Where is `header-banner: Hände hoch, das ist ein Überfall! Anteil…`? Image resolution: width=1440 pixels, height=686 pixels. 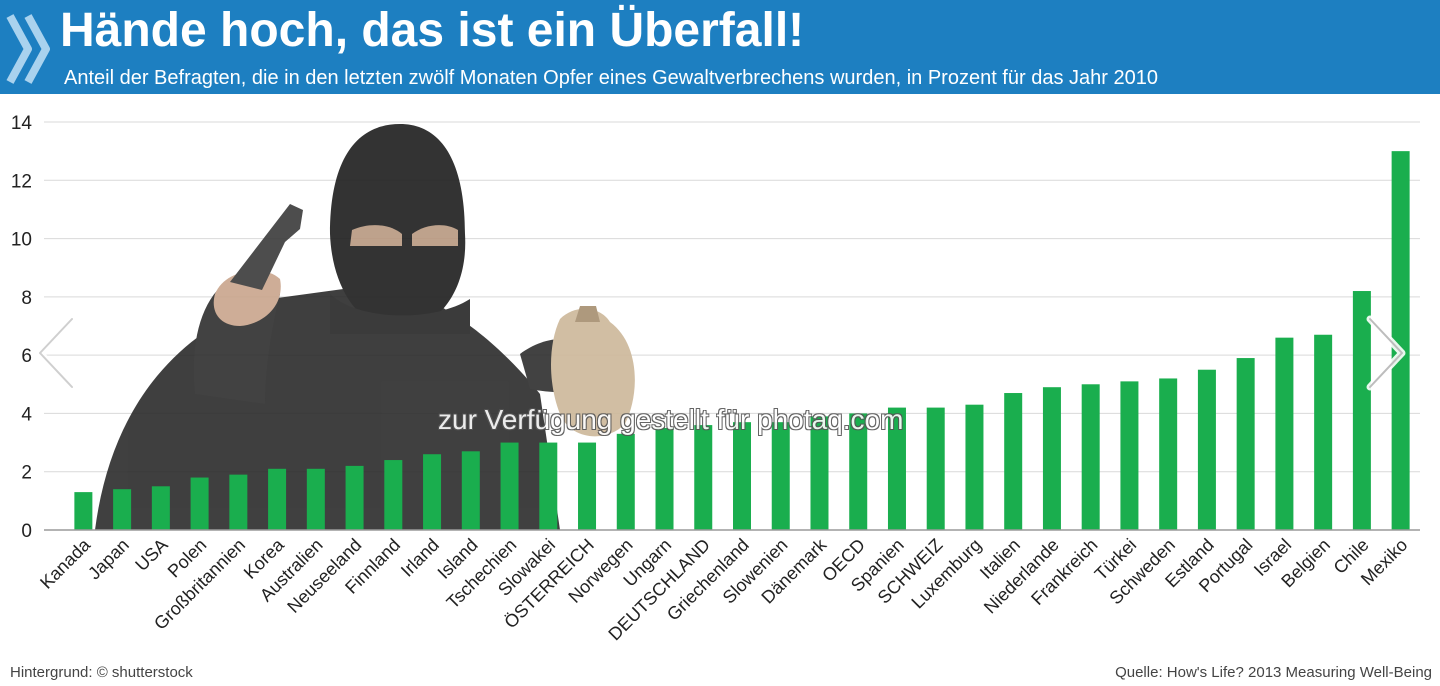 header-banner: Hände hoch, das ist ein Überfall! Anteil… is located at coordinates (720, 47).